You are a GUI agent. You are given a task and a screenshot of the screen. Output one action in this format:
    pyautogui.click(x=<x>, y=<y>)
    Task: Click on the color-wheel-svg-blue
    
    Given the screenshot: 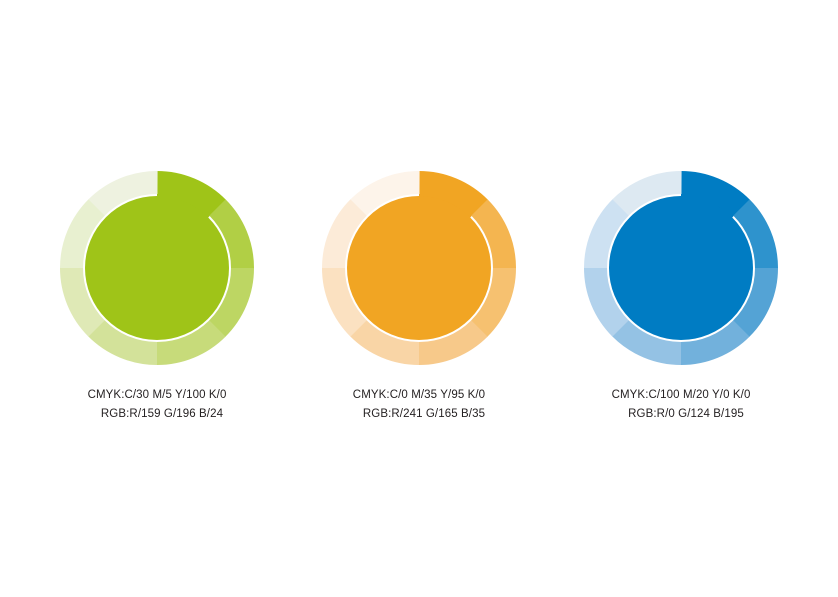 What is the action you would take?
    pyautogui.click(x=681, y=268)
    